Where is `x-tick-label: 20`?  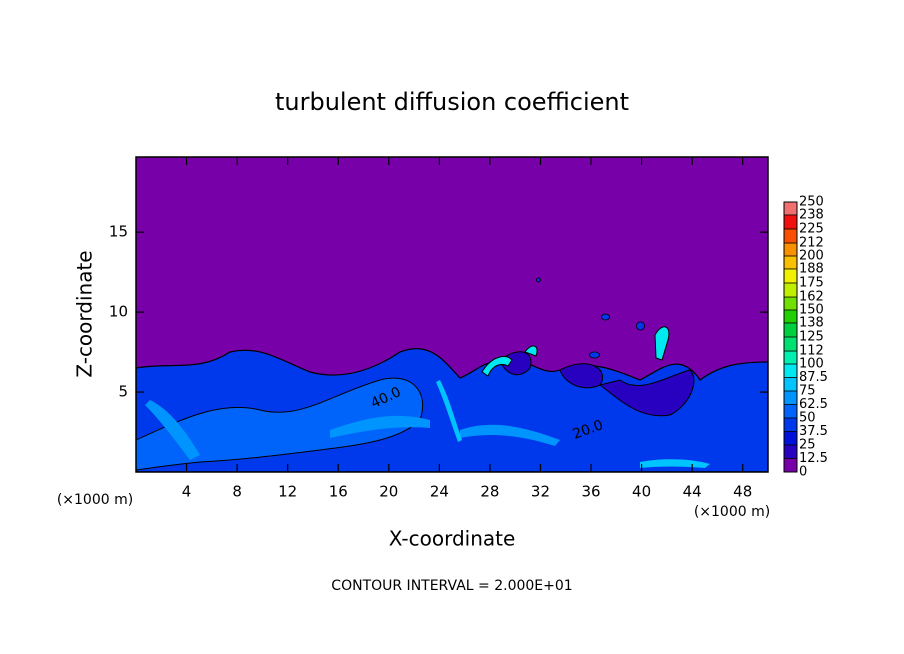 x-tick-label: 20 is located at coordinates (388, 492).